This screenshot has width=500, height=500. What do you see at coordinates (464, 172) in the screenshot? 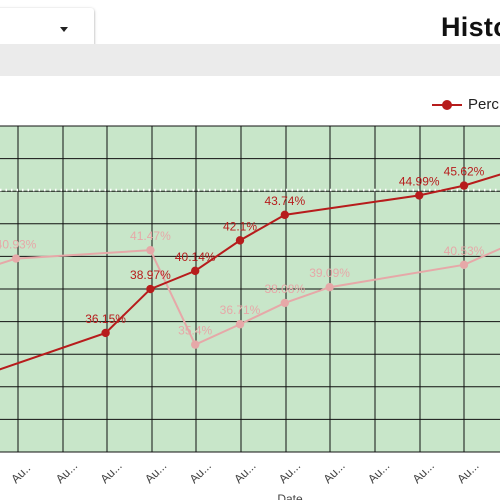
I see `series-label-primary: 45.62%` at bounding box center [464, 172].